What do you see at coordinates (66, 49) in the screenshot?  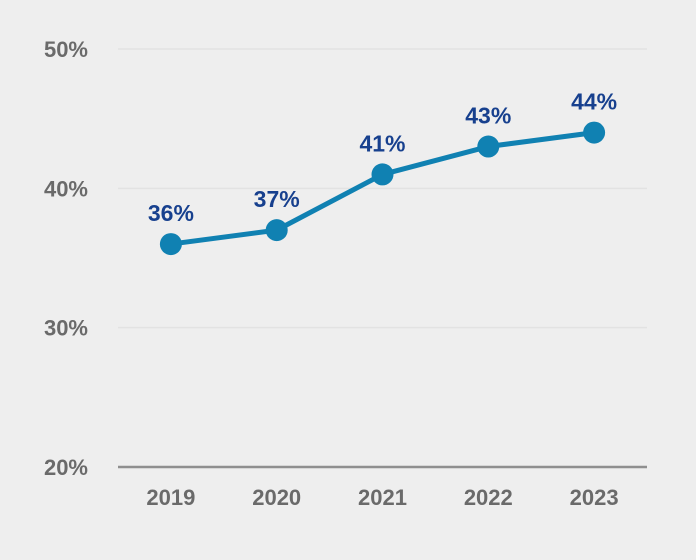 I see `y-tick-label: 50%` at bounding box center [66, 49].